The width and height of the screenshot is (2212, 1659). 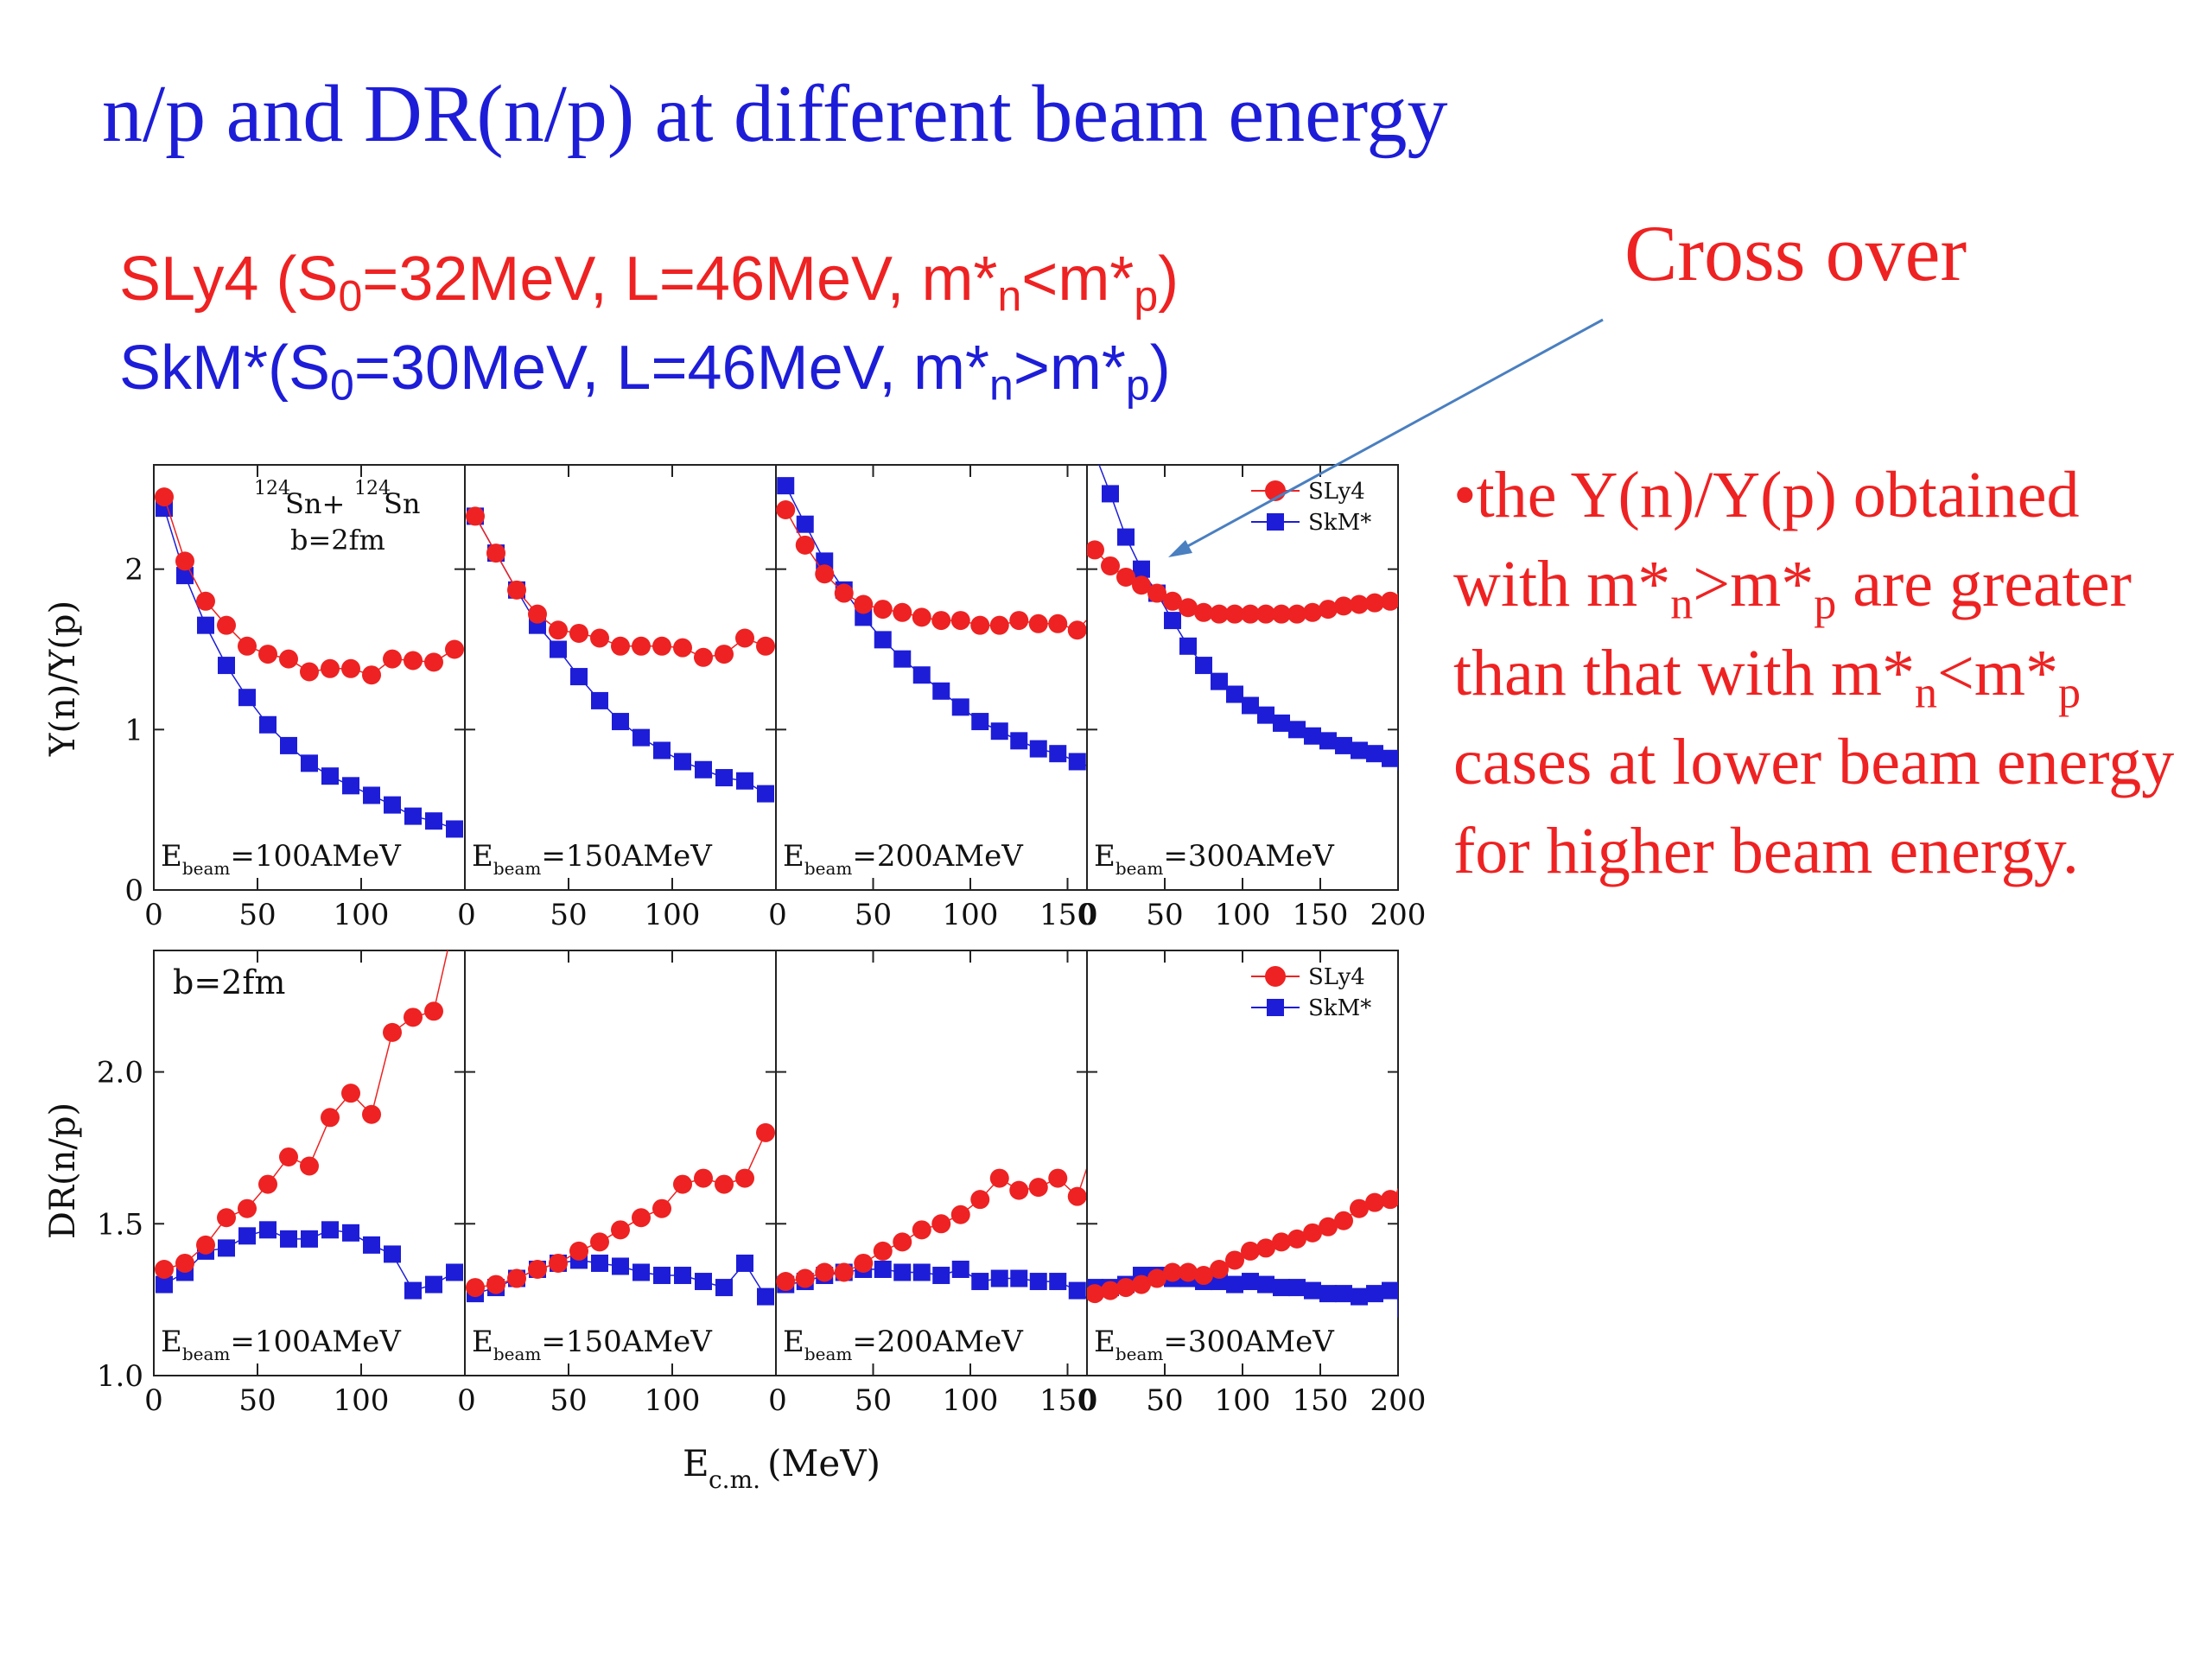 What do you see at coordinates (257, 1400) in the screenshot?
I see `bottom-panel-1-xtick-label: 50` at bounding box center [257, 1400].